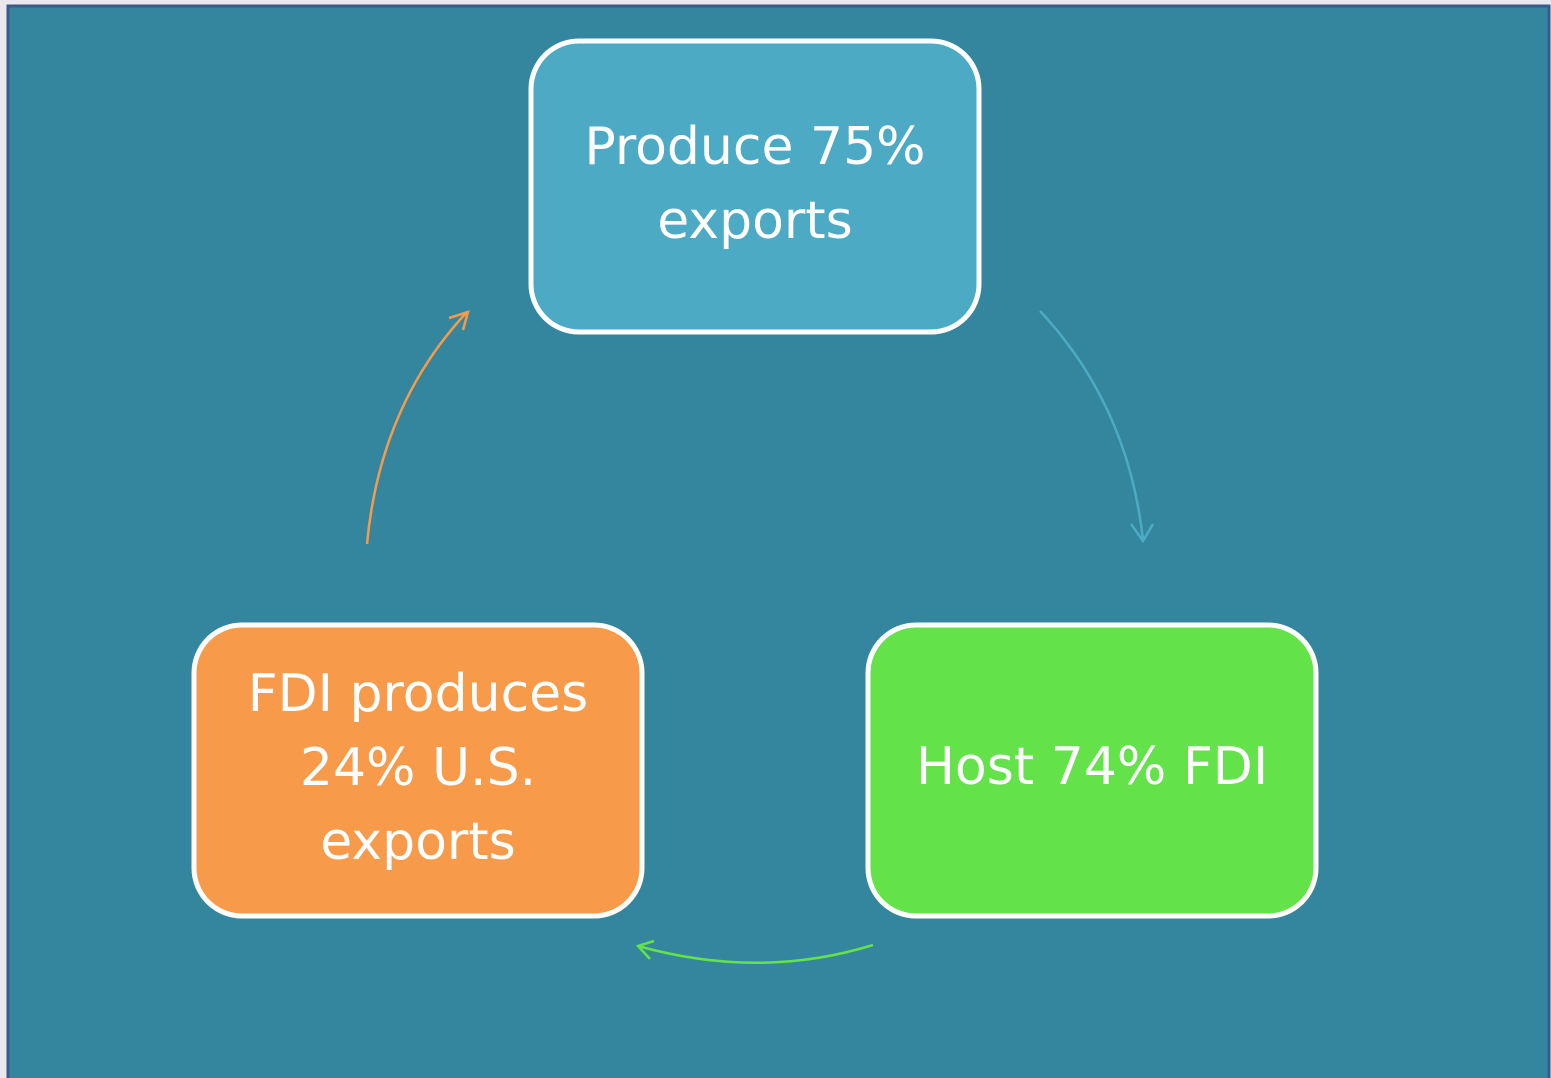 Image resolution: width=1551 pixels, height=1078 pixels. I want to click on node-label: 24% U.S., so click(418, 768).